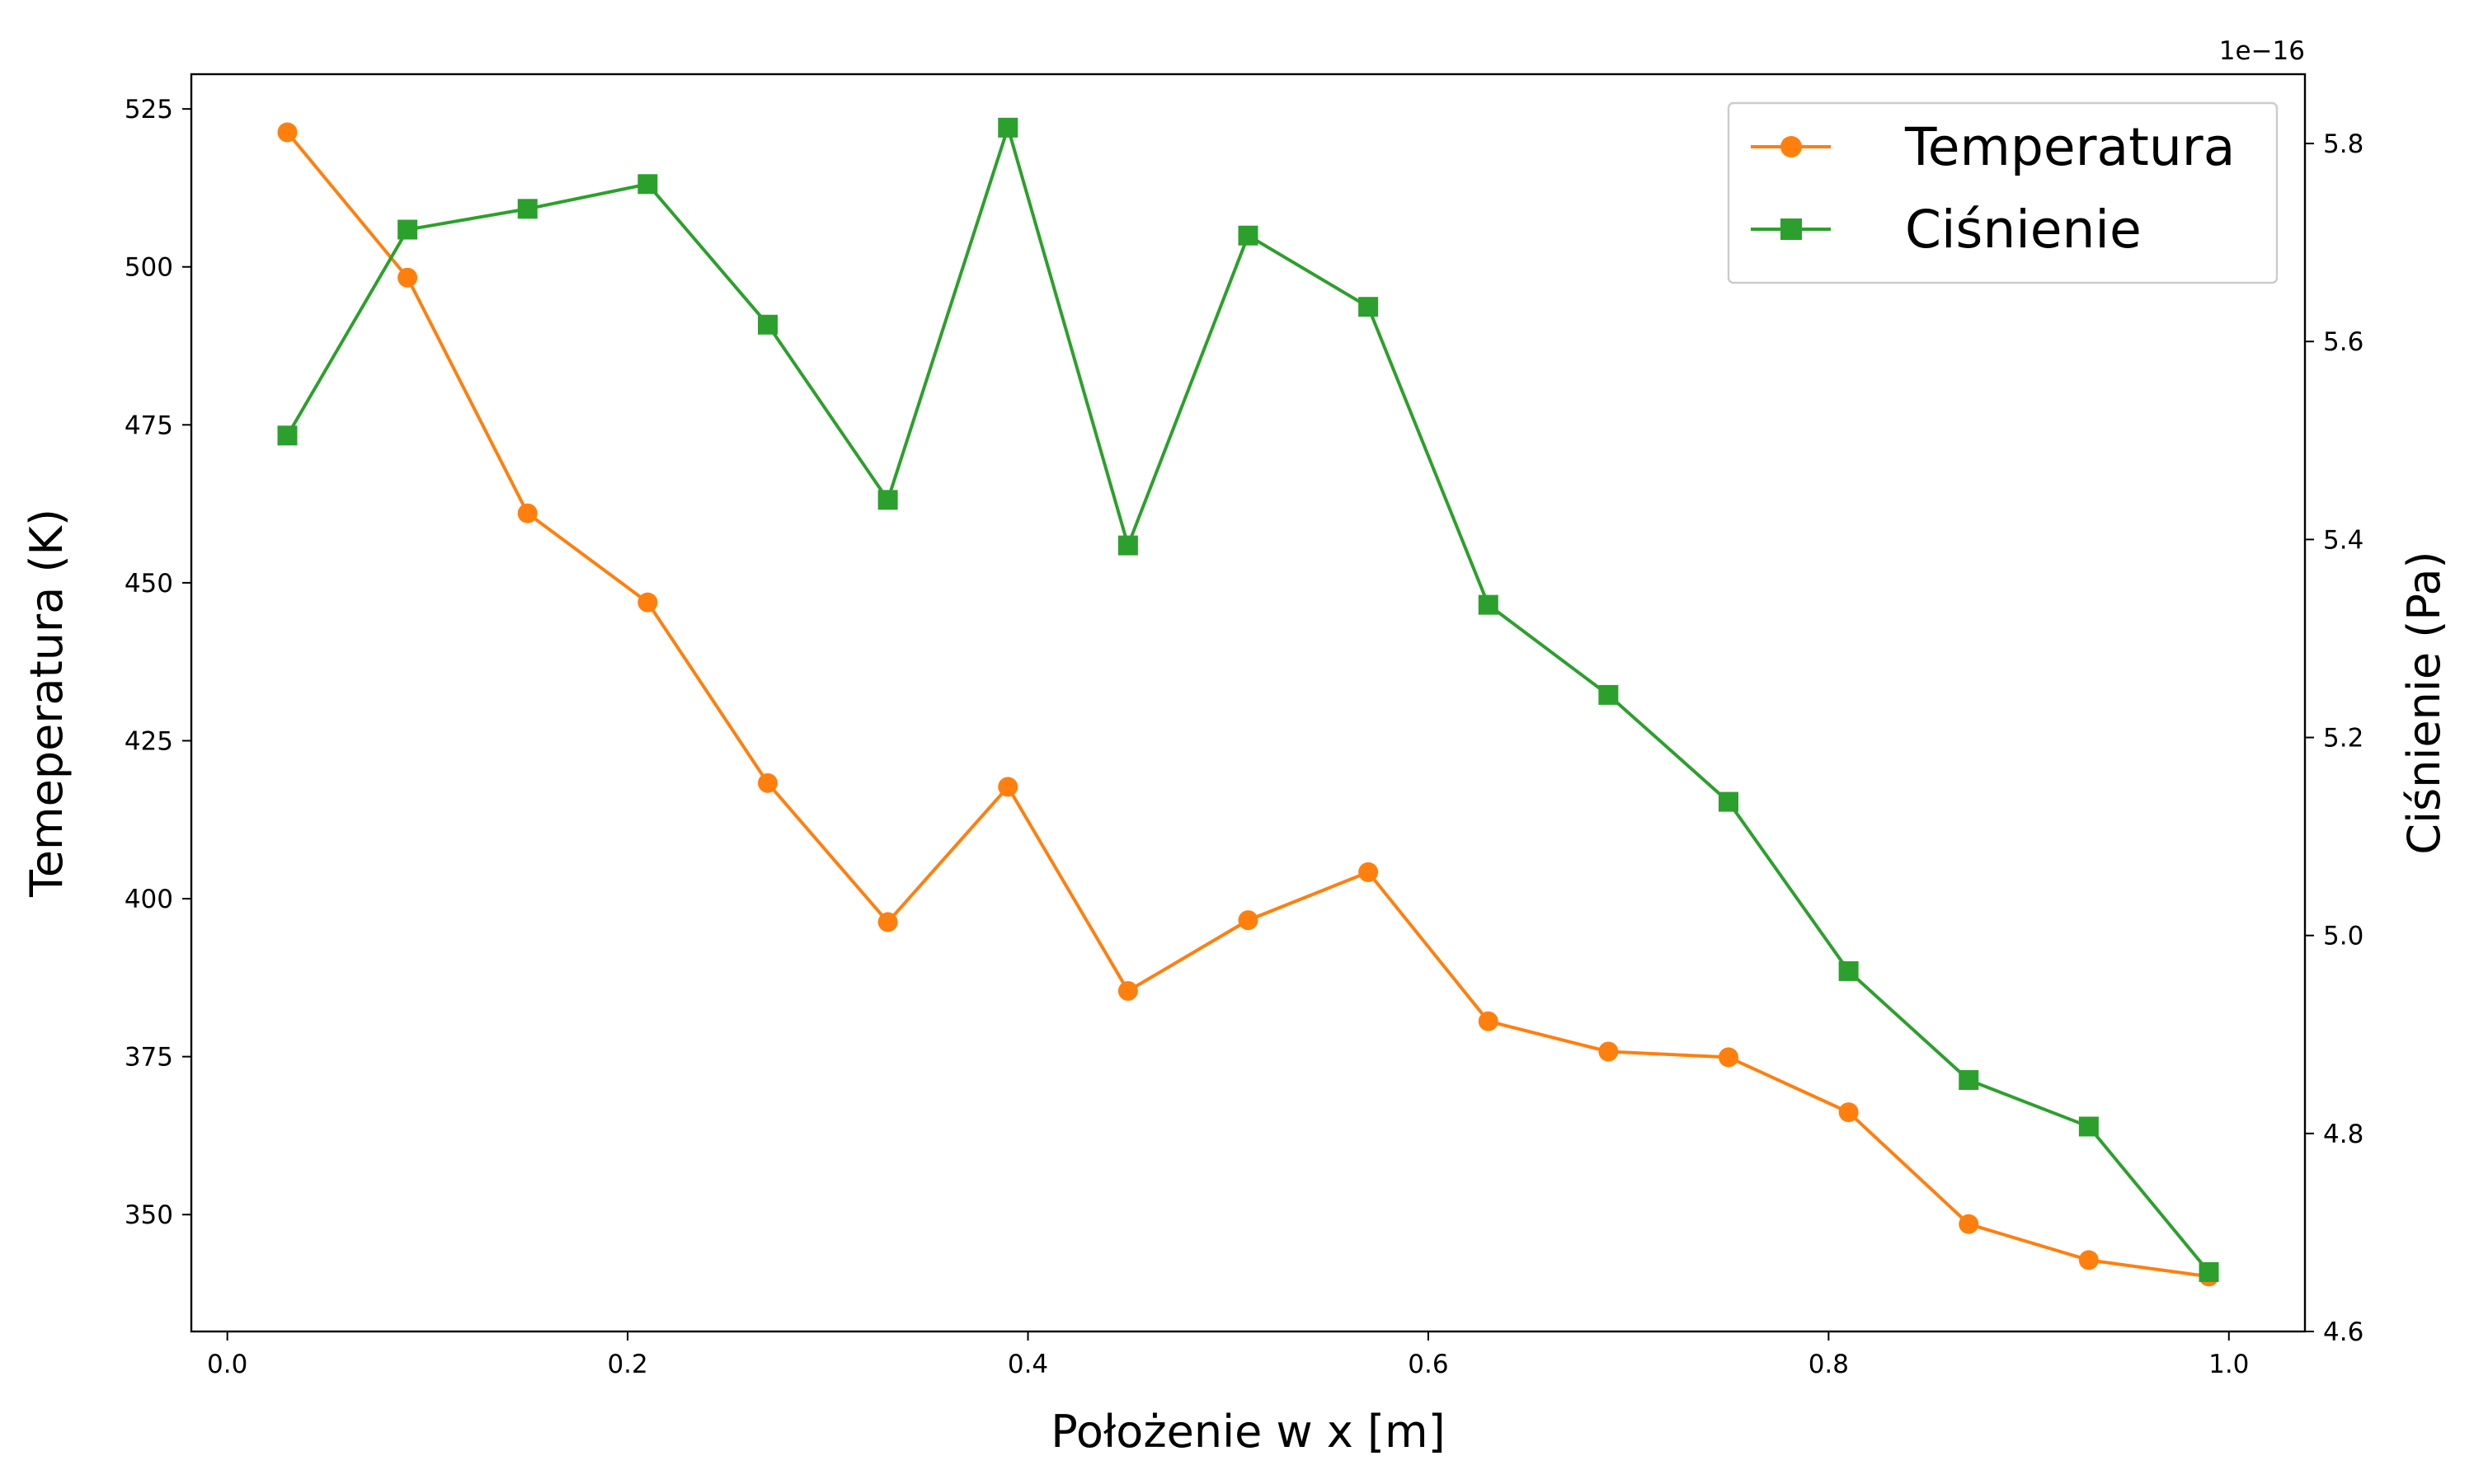  What do you see at coordinates (2343, 342) in the screenshot?
I see `y-right-tick-label: 5.6` at bounding box center [2343, 342].